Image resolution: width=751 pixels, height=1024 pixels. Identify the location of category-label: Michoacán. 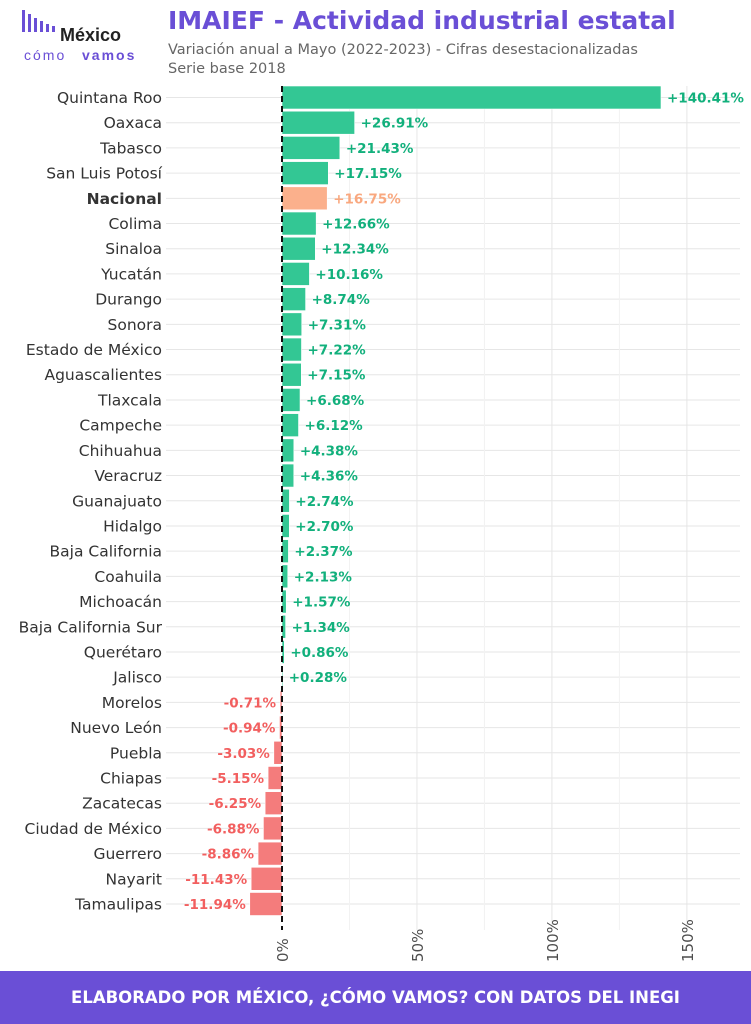
(120, 602).